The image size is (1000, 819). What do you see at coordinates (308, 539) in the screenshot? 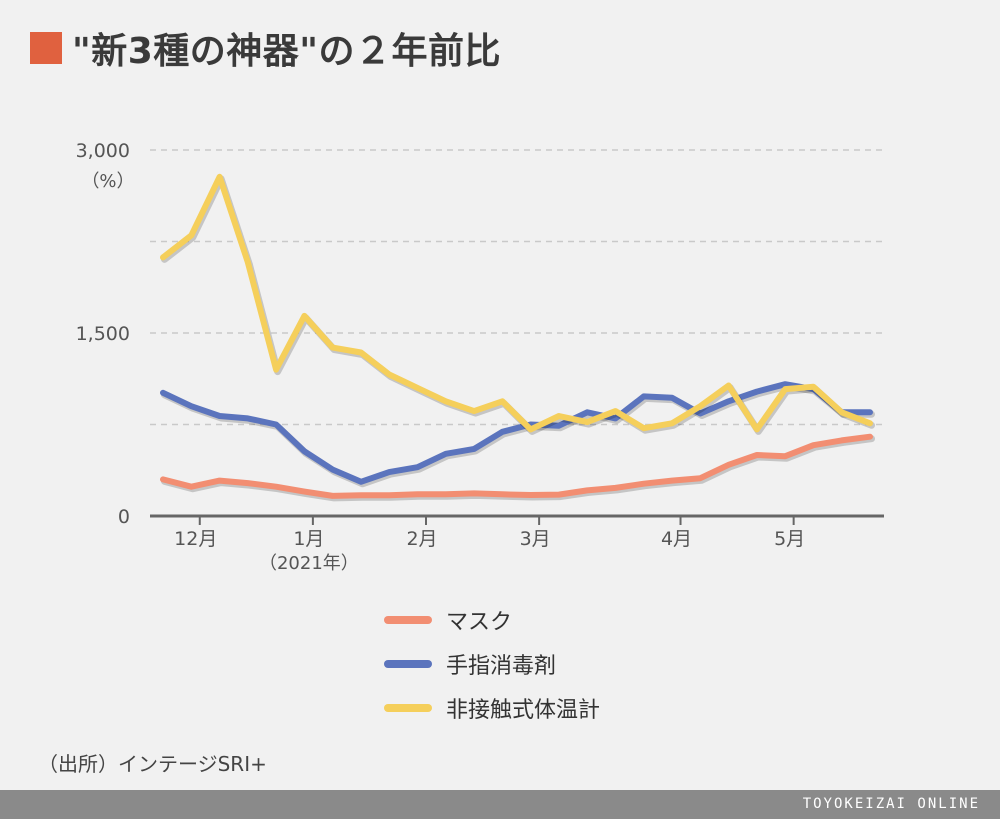
I see `x-tick-label: 1月` at bounding box center [308, 539].